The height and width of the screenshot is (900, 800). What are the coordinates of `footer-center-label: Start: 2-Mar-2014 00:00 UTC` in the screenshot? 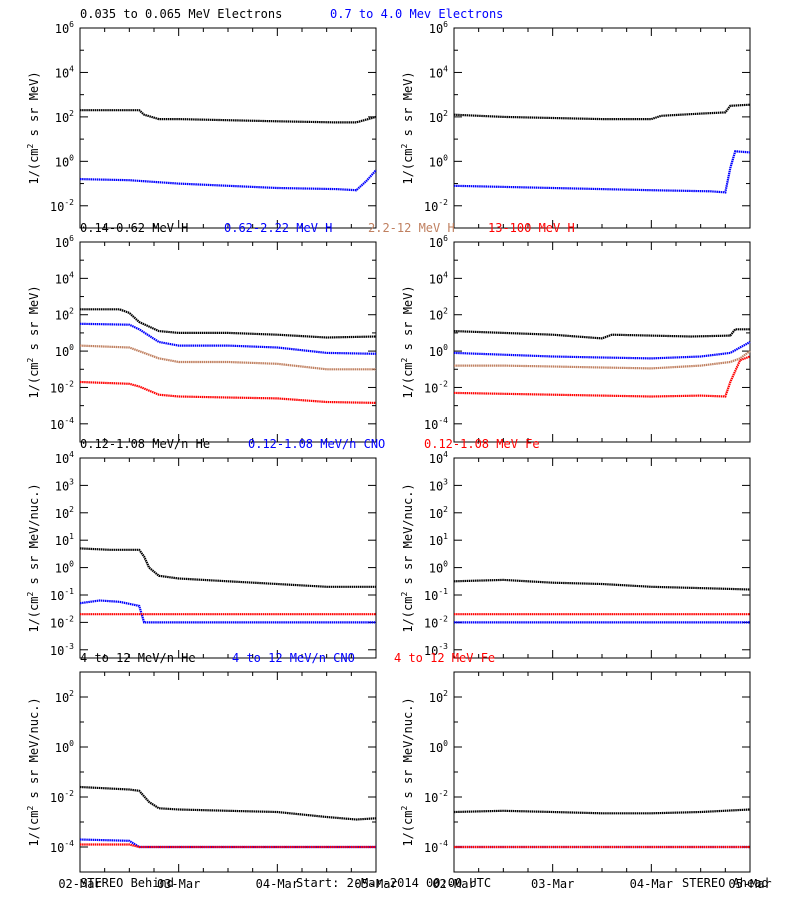 It's located at (393, 883).